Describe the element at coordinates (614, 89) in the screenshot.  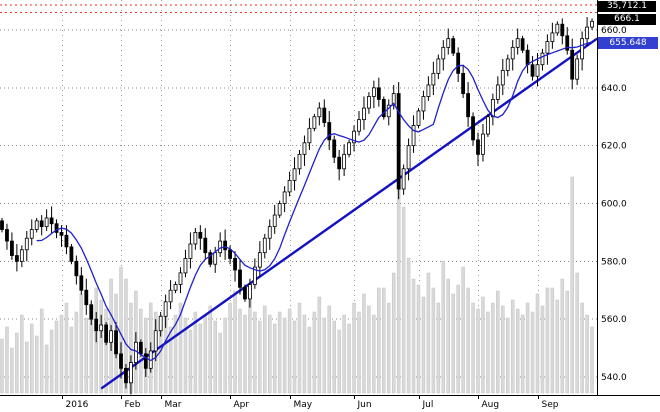
I see `svg-text: 640.0` at that location.